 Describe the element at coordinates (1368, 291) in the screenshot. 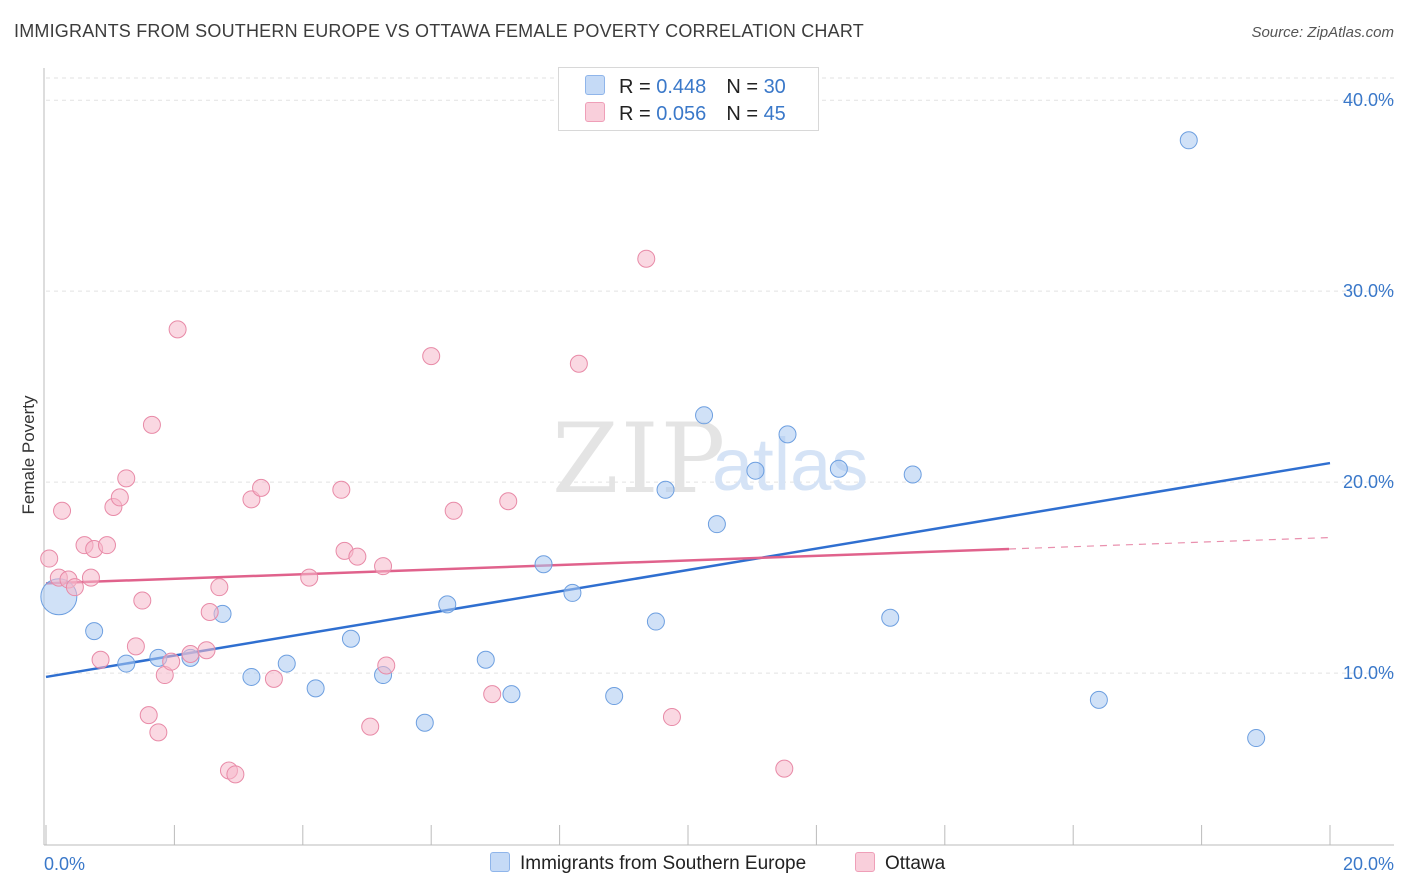

I see `y-tick-label: 30.0%` at that location.